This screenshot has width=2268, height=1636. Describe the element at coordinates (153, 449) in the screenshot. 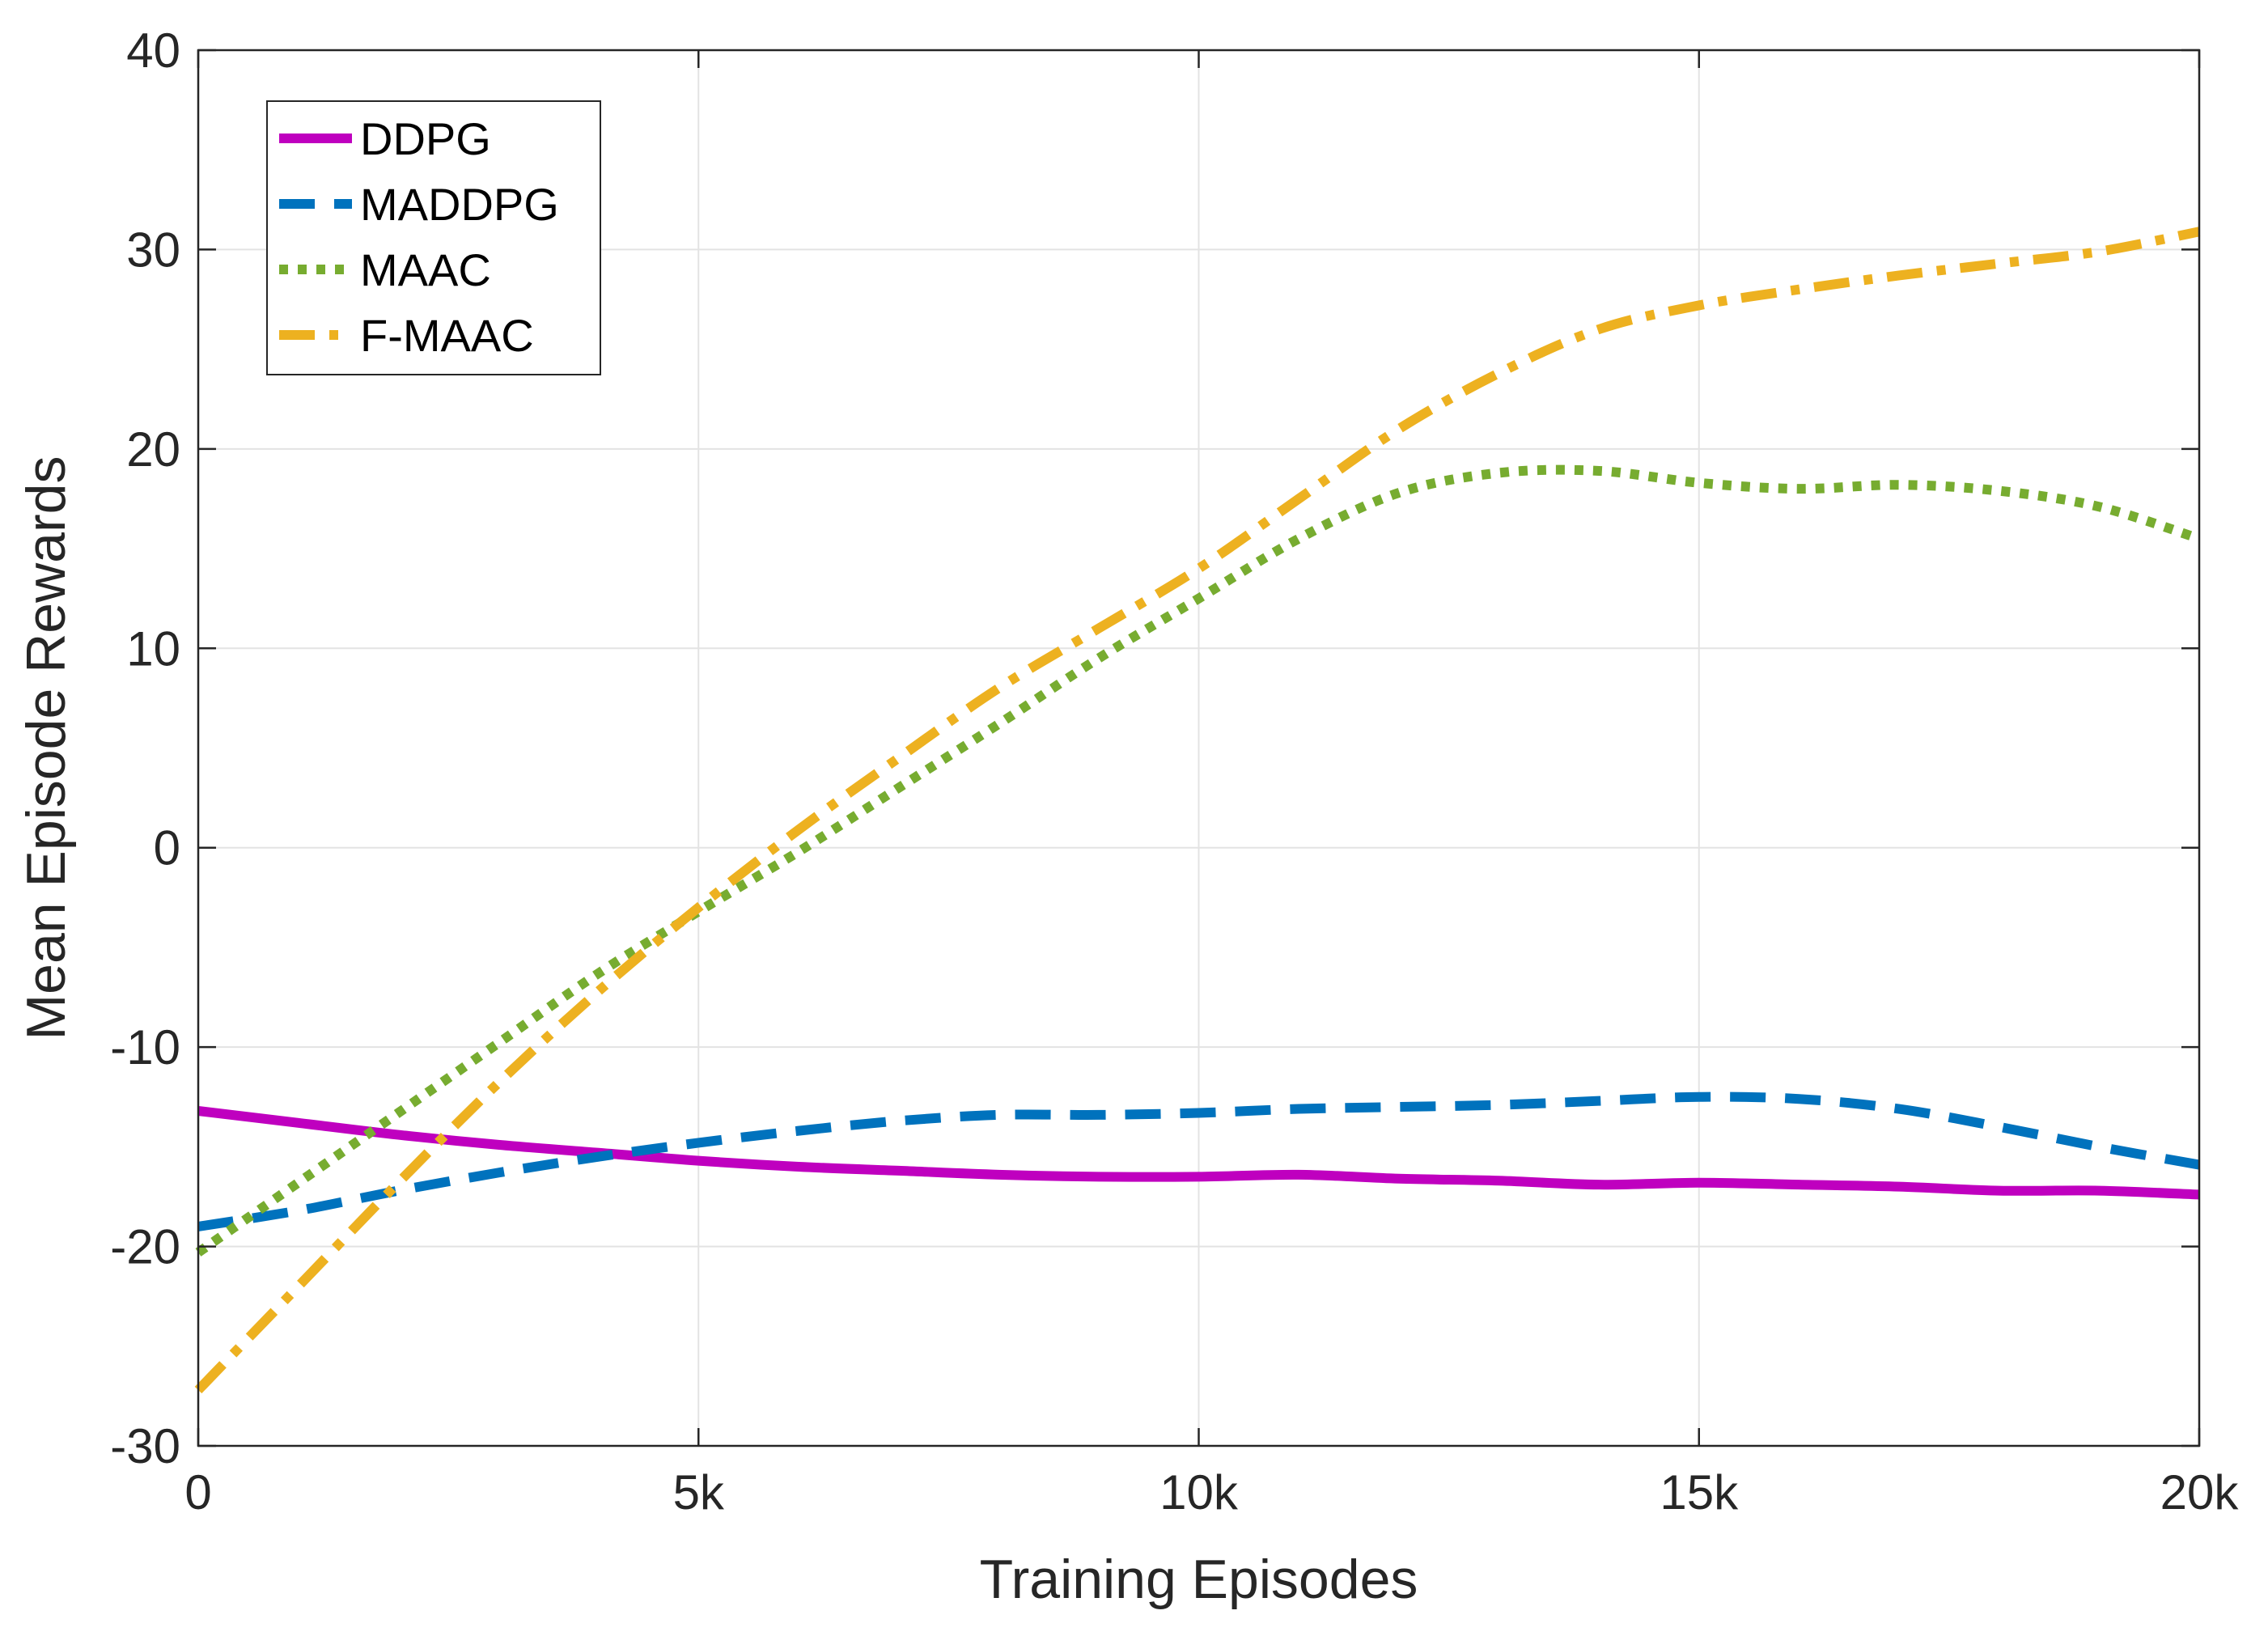

I see `y-tick-label: 20` at that location.